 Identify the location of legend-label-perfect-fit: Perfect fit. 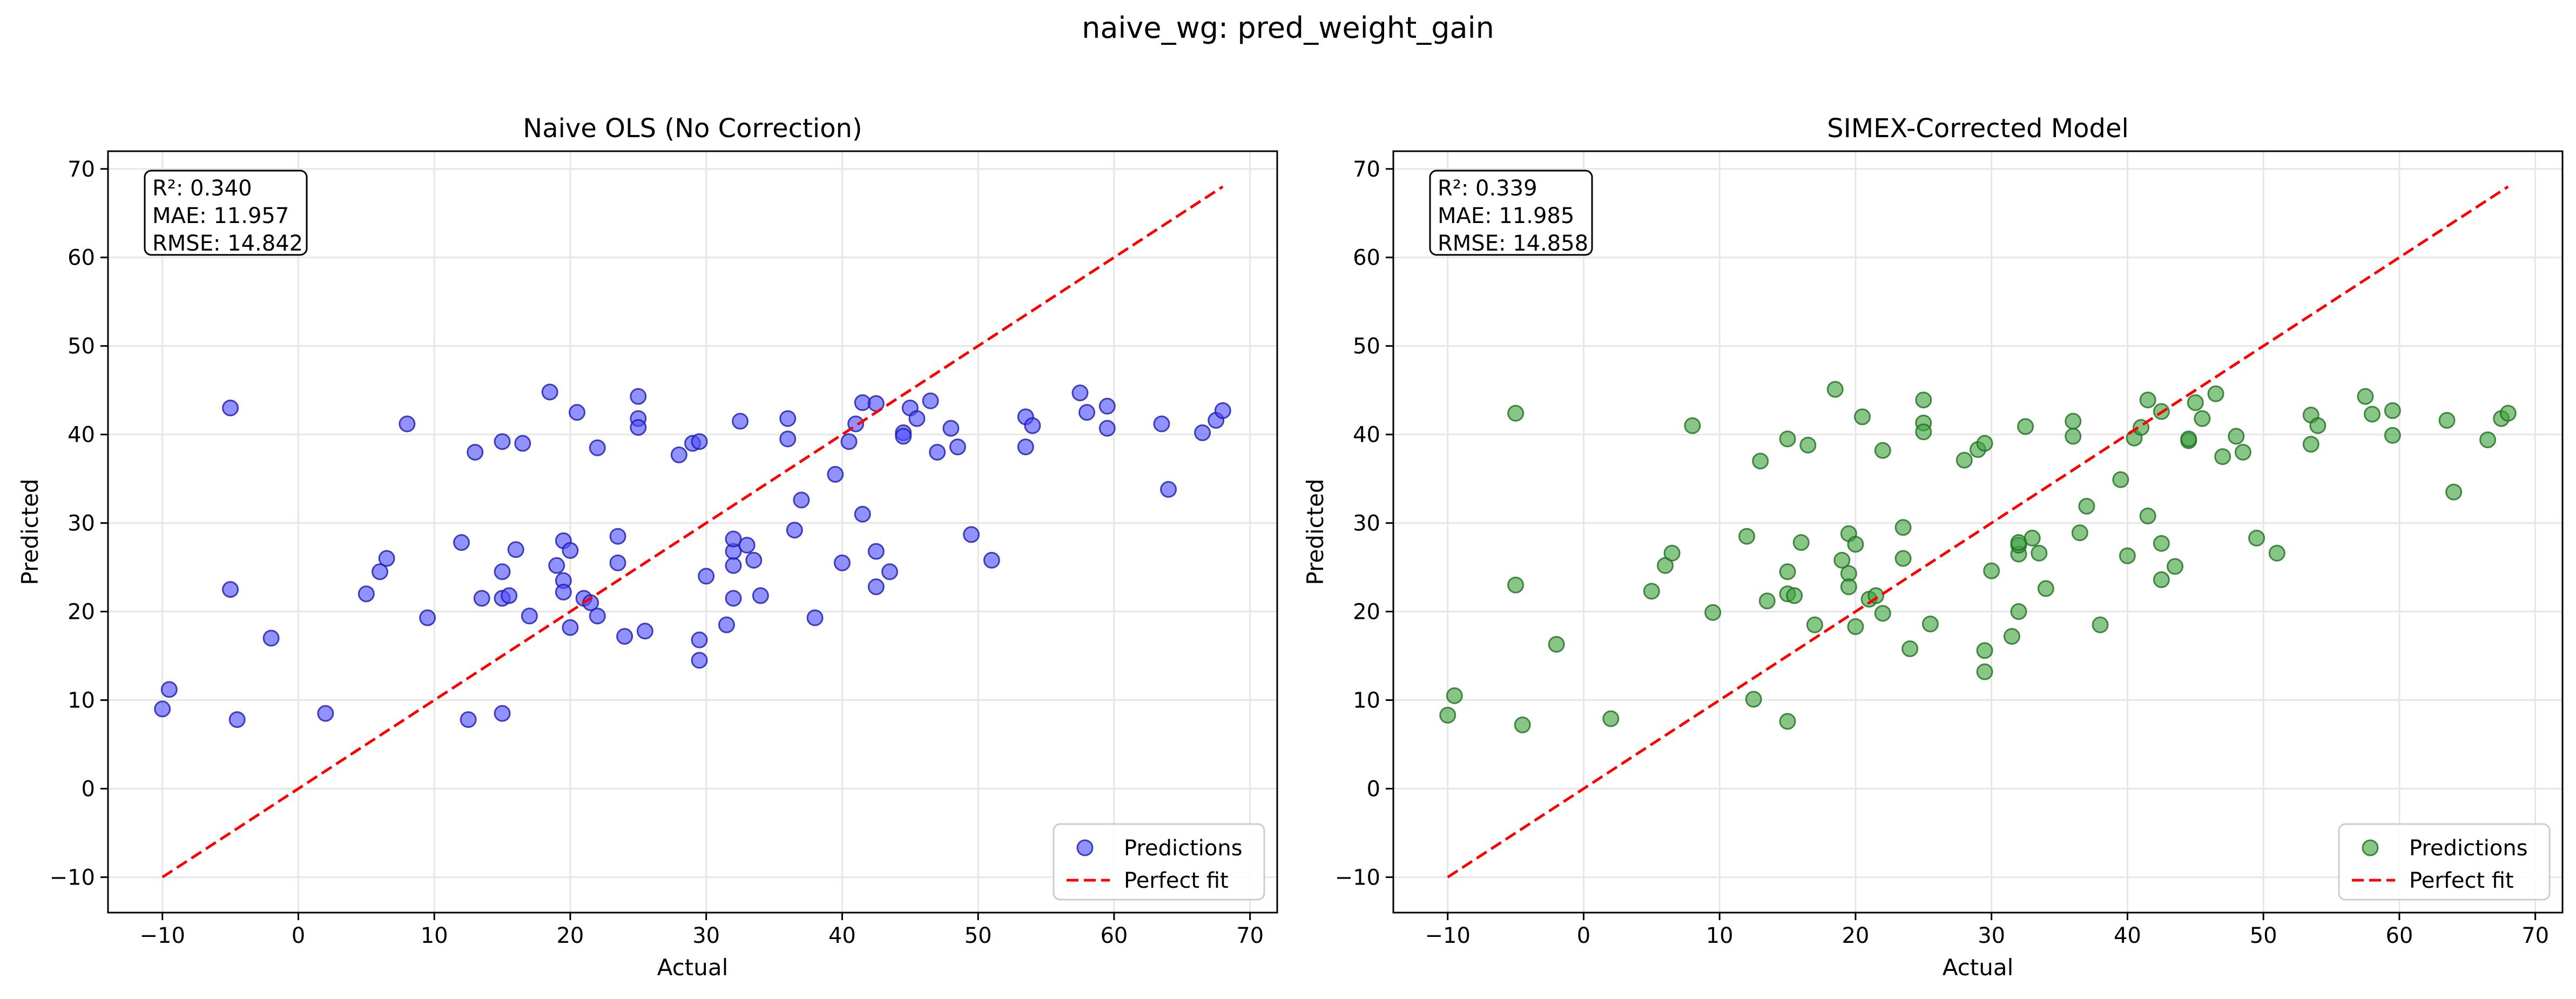
(2461, 881).